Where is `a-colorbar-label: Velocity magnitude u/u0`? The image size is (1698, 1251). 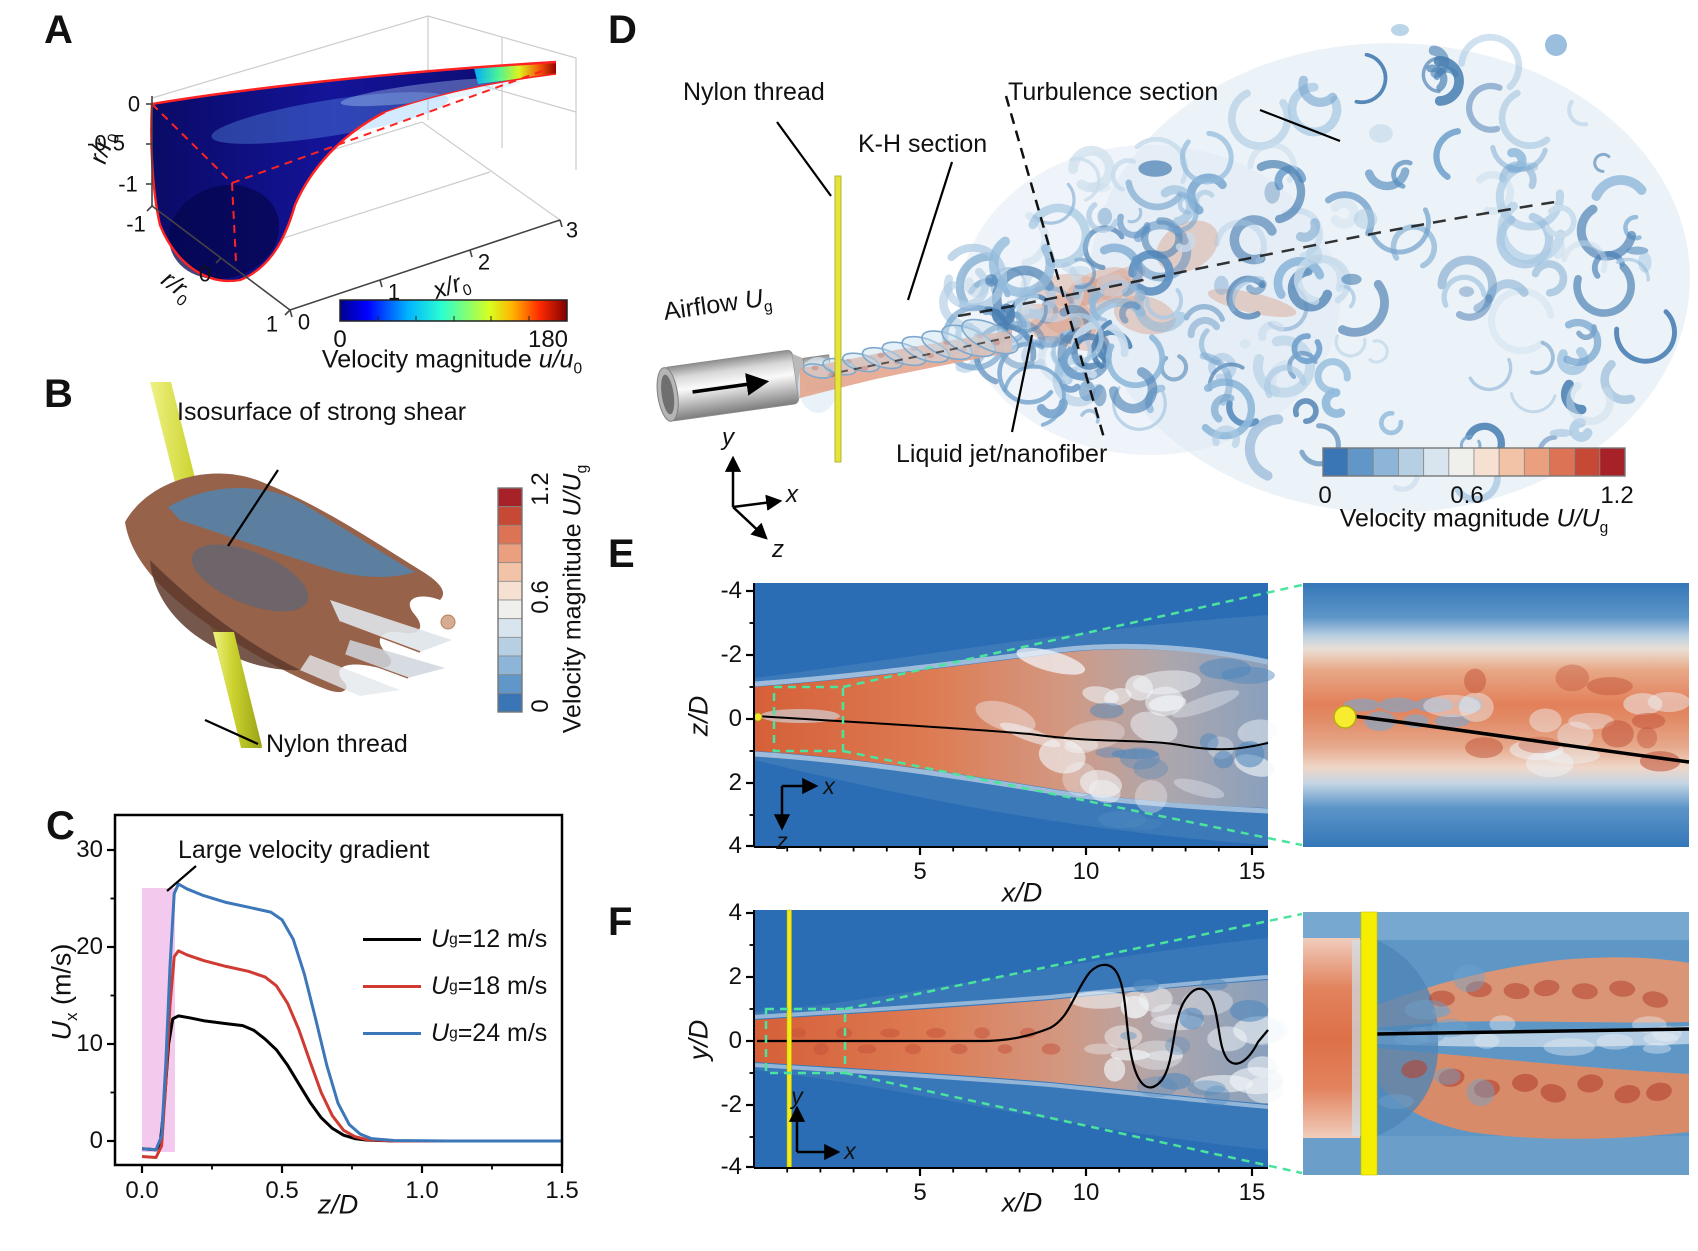
a-colorbar-label: Velocity magnitude u/u0 is located at coordinates (452, 361).